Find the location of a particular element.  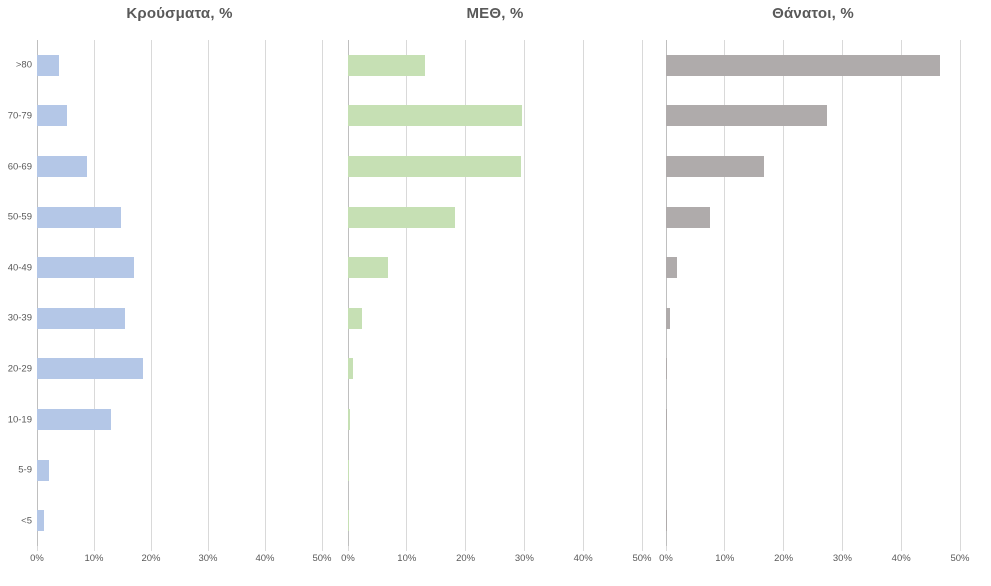

chart-title-deaths: Θάνατοι, % is located at coordinates (813, 13).